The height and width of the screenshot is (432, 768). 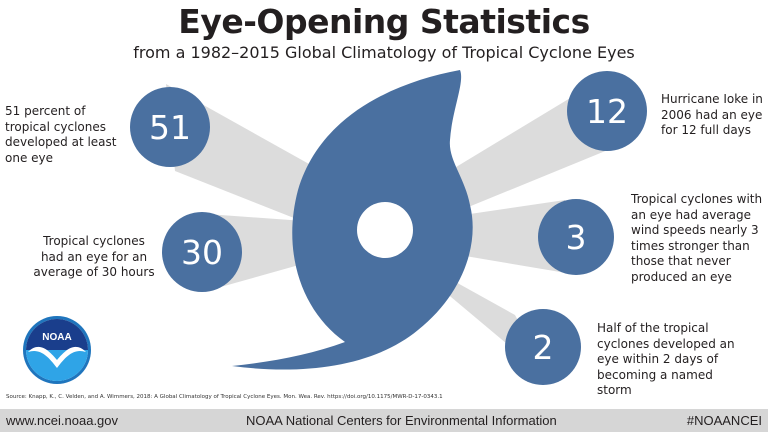 What do you see at coordinates (62, 420) in the screenshot?
I see `footer-website-link: www.ncei.noaa.gov` at bounding box center [62, 420].